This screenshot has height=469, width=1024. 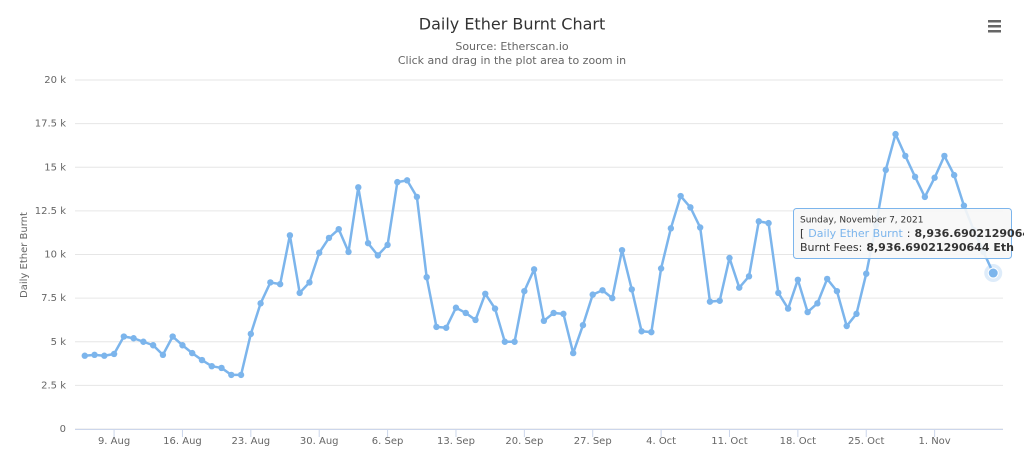 What do you see at coordinates (24, 255) in the screenshot?
I see `y-axis-label: Daily Ether Burnt` at bounding box center [24, 255].